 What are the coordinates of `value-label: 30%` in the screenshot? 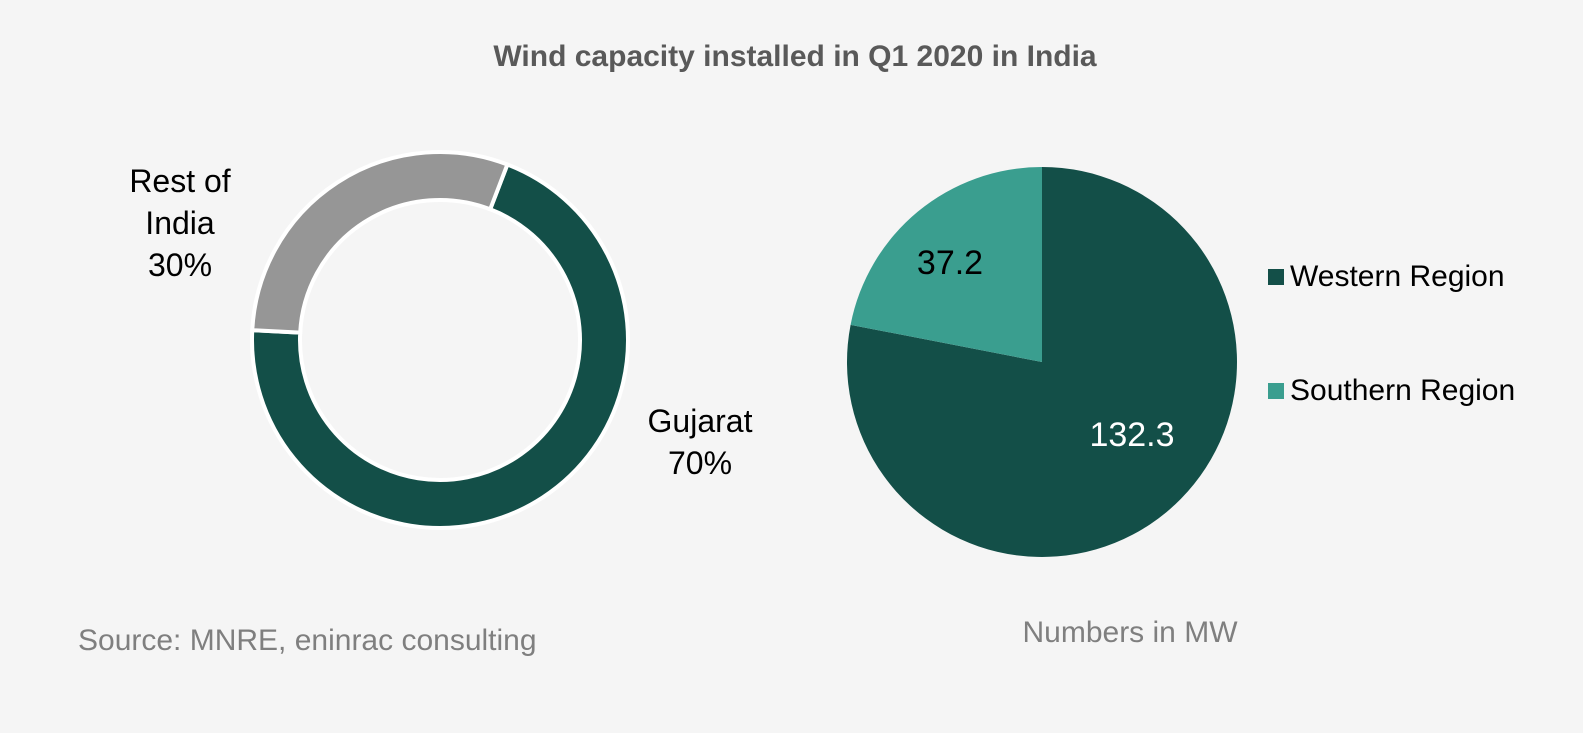 It's located at (180, 265).